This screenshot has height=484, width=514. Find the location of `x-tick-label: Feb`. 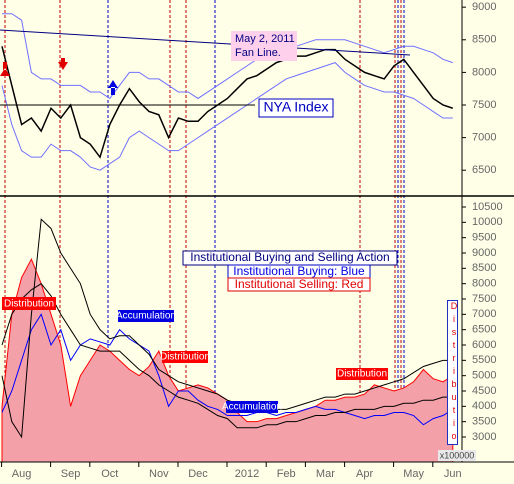

x-tick-label: Feb is located at coordinates (286, 474).